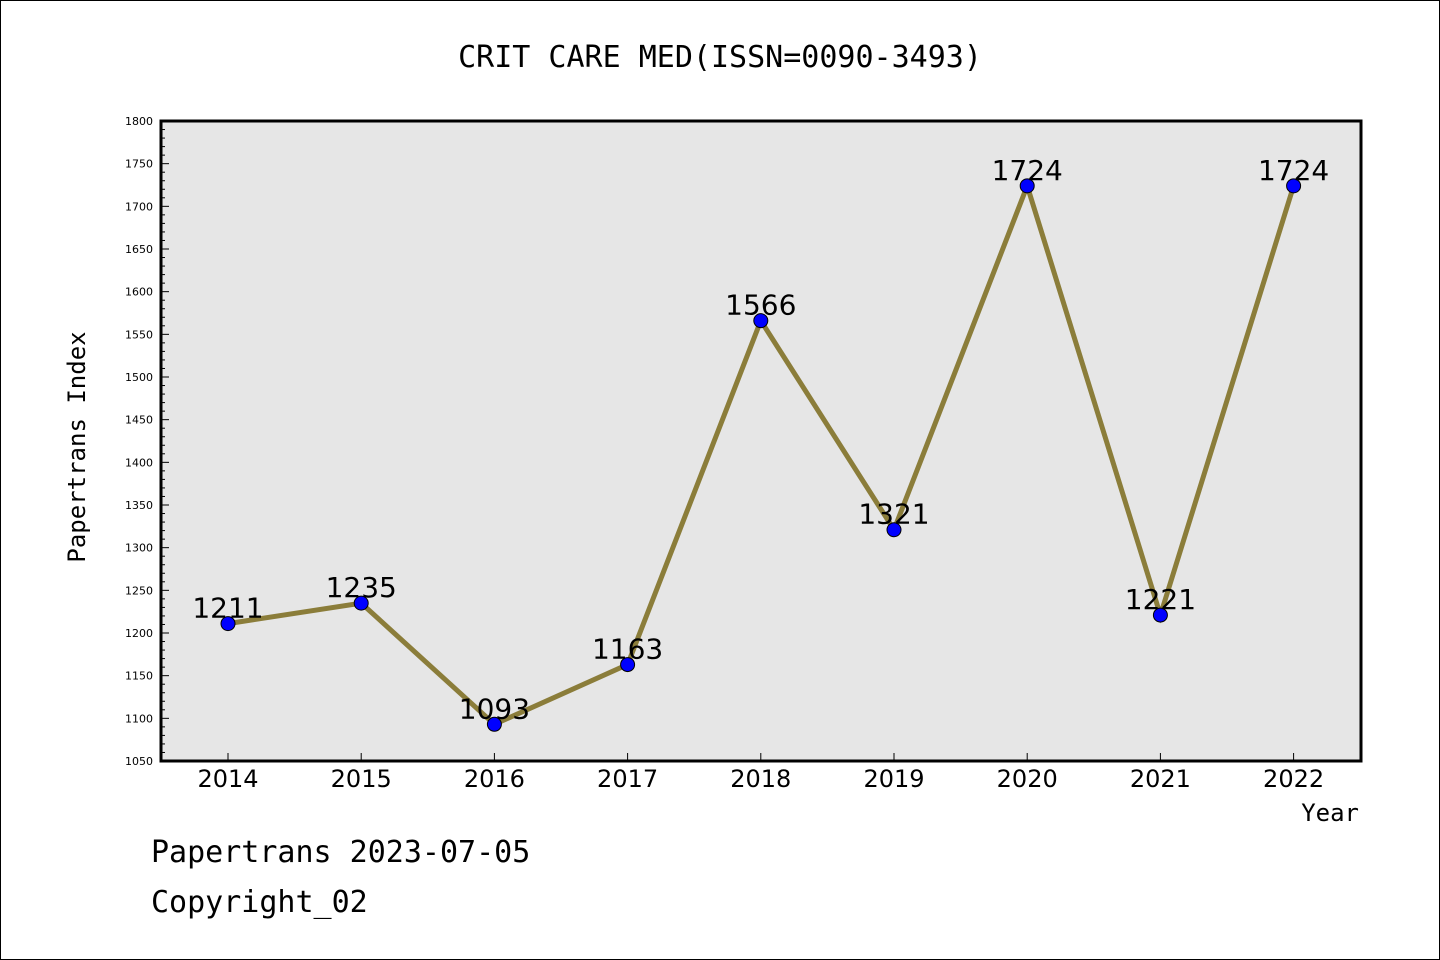  Describe the element at coordinates (627, 649) in the screenshot. I see `data-label: 1163` at that location.